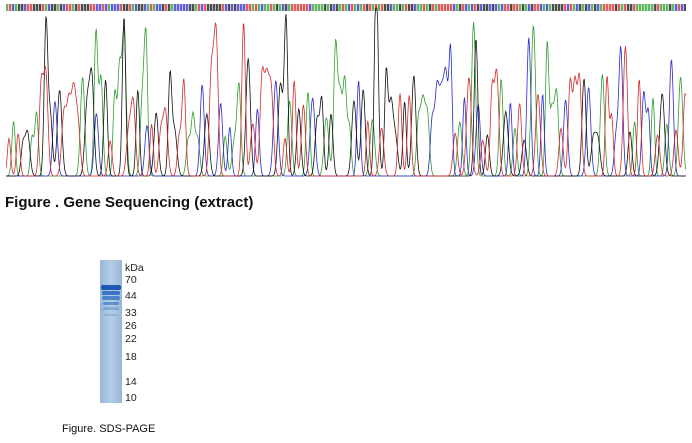  Describe the element at coordinates (346, 7) in the screenshot. I see `base-call-row` at that location.